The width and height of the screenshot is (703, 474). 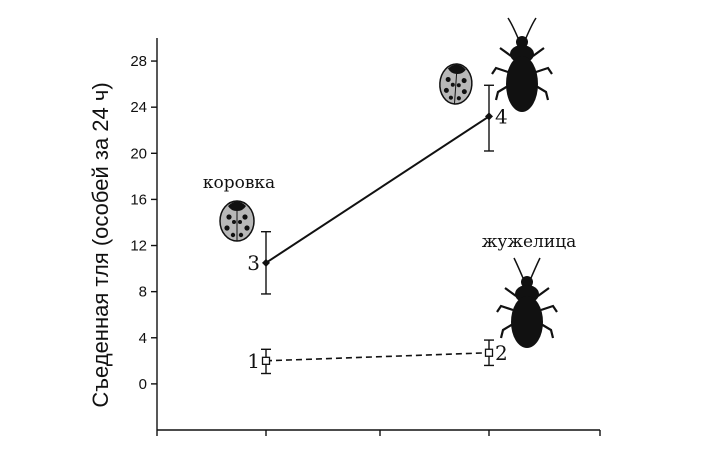 I want to click on y-axis-label: Съеденная тля (особей за 24 ч), so click(x=100, y=244).